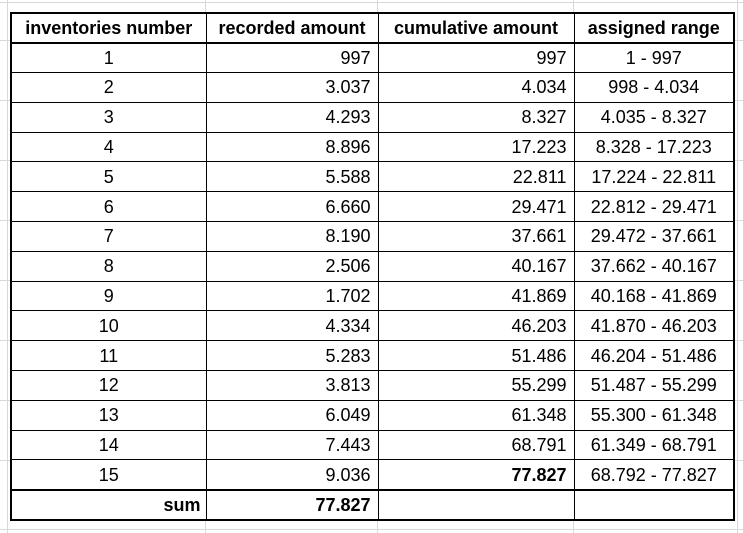 Image resolution: width=743 pixels, height=533 pixels. What do you see at coordinates (654, 207) in the screenshot?
I see `cell-assigned-range: 22.812 - 29.471` at bounding box center [654, 207].